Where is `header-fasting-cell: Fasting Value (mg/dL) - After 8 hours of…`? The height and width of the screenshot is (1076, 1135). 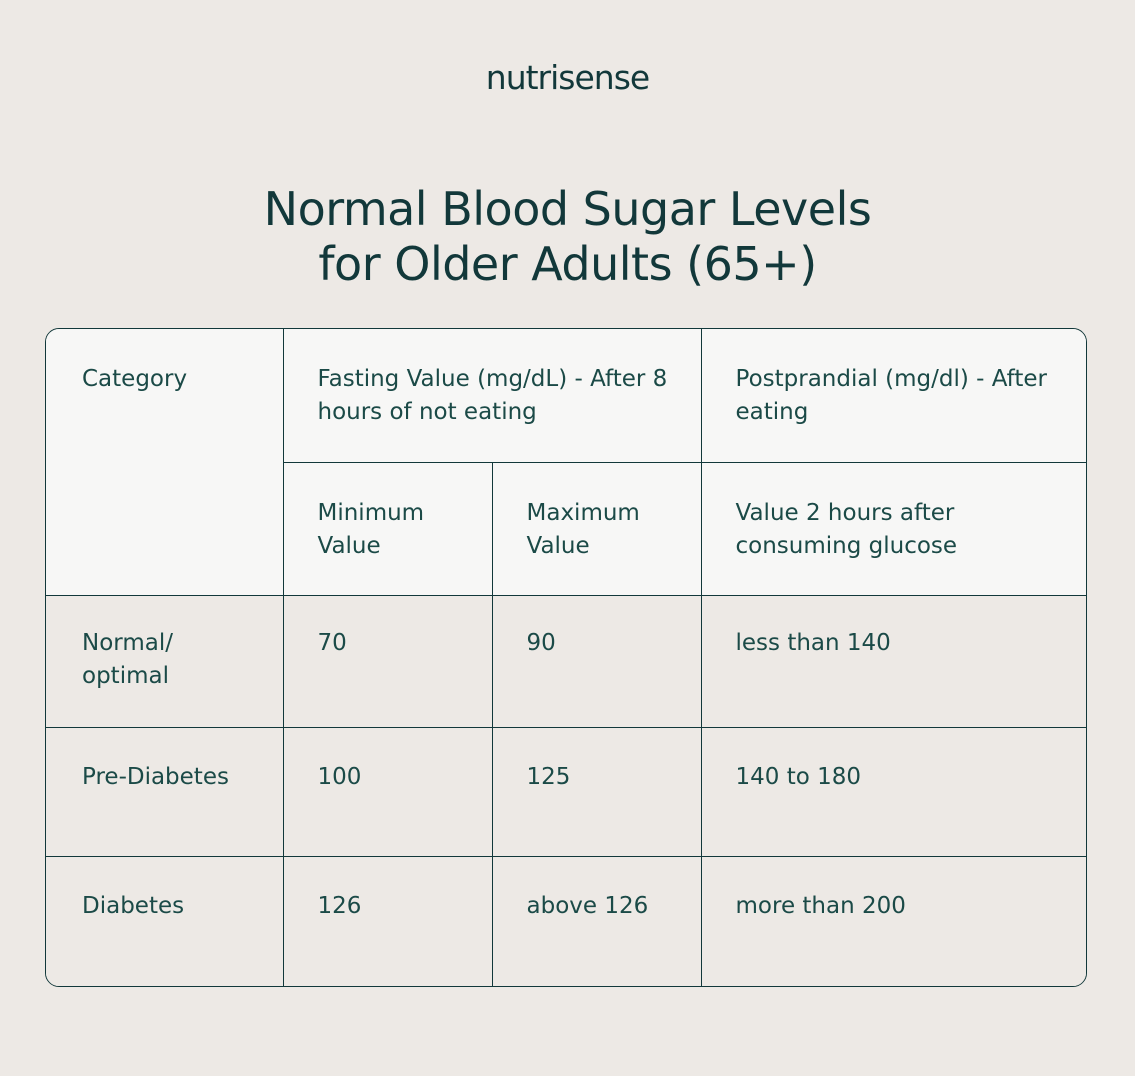 header-fasting-cell: Fasting Value (mg/dL) - After 8 hours of… is located at coordinates (492, 396).